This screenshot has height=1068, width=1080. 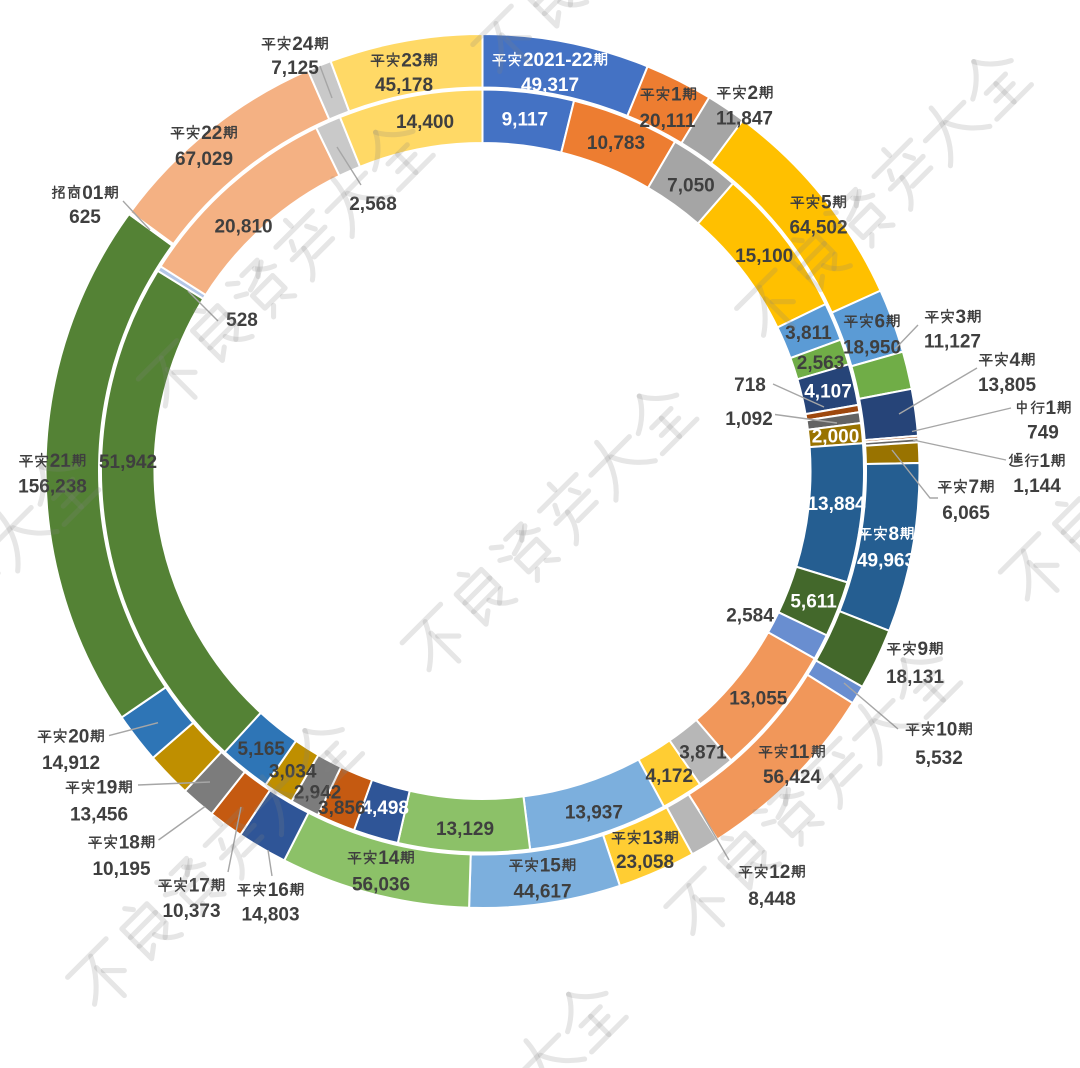 What do you see at coordinates (1043, 432) in the screenshot?
I see `svg-text: 749` at bounding box center [1043, 432].